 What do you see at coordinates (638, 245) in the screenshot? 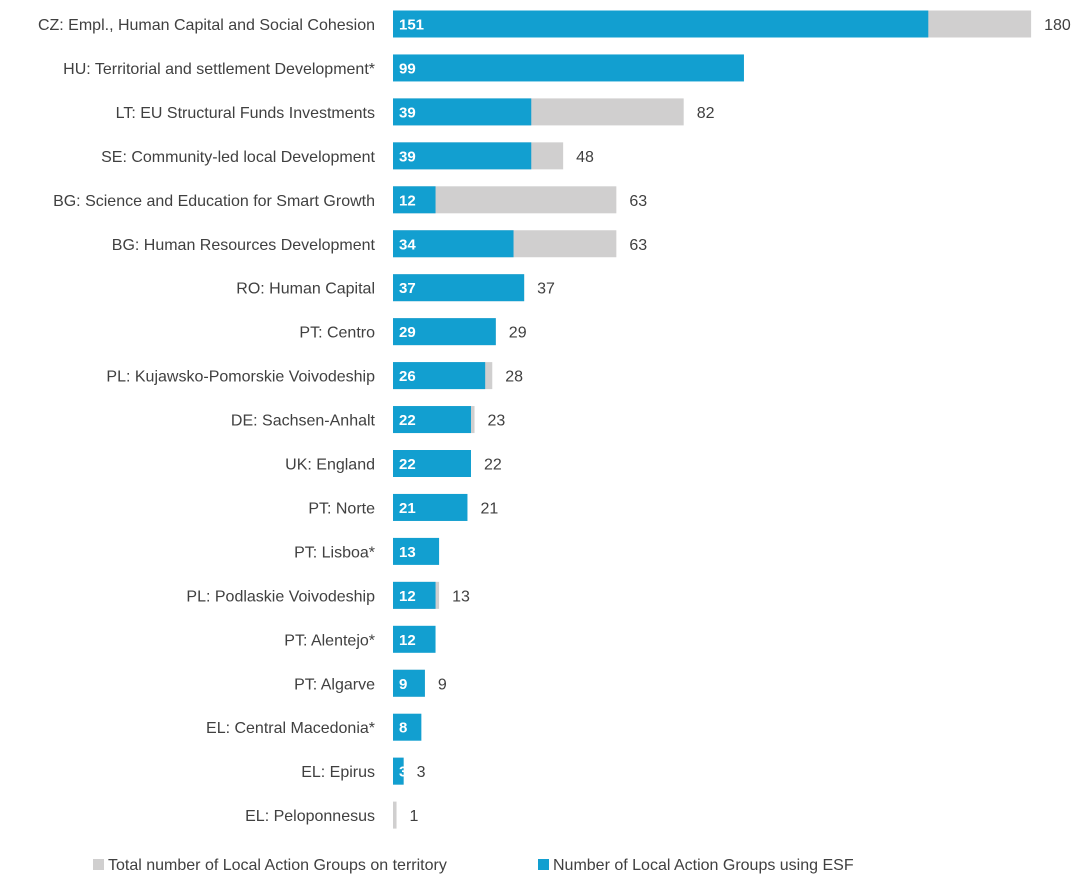
I see `total-value-label-row-6: 63` at bounding box center [638, 245].